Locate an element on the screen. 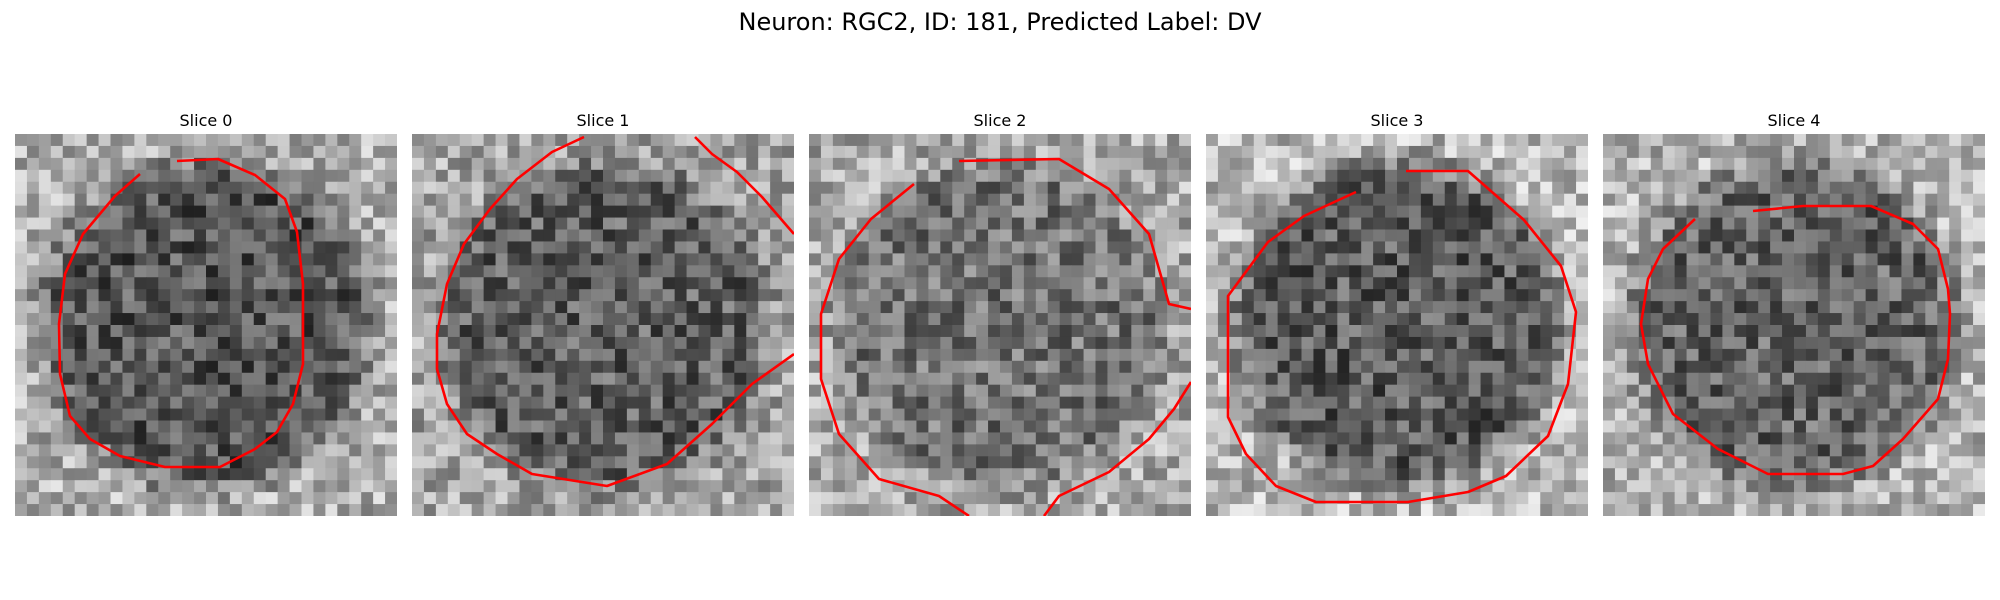 The height and width of the screenshot is (600, 2000). slice-panel-4: Slice 4 is located at coordinates (1794, 313).